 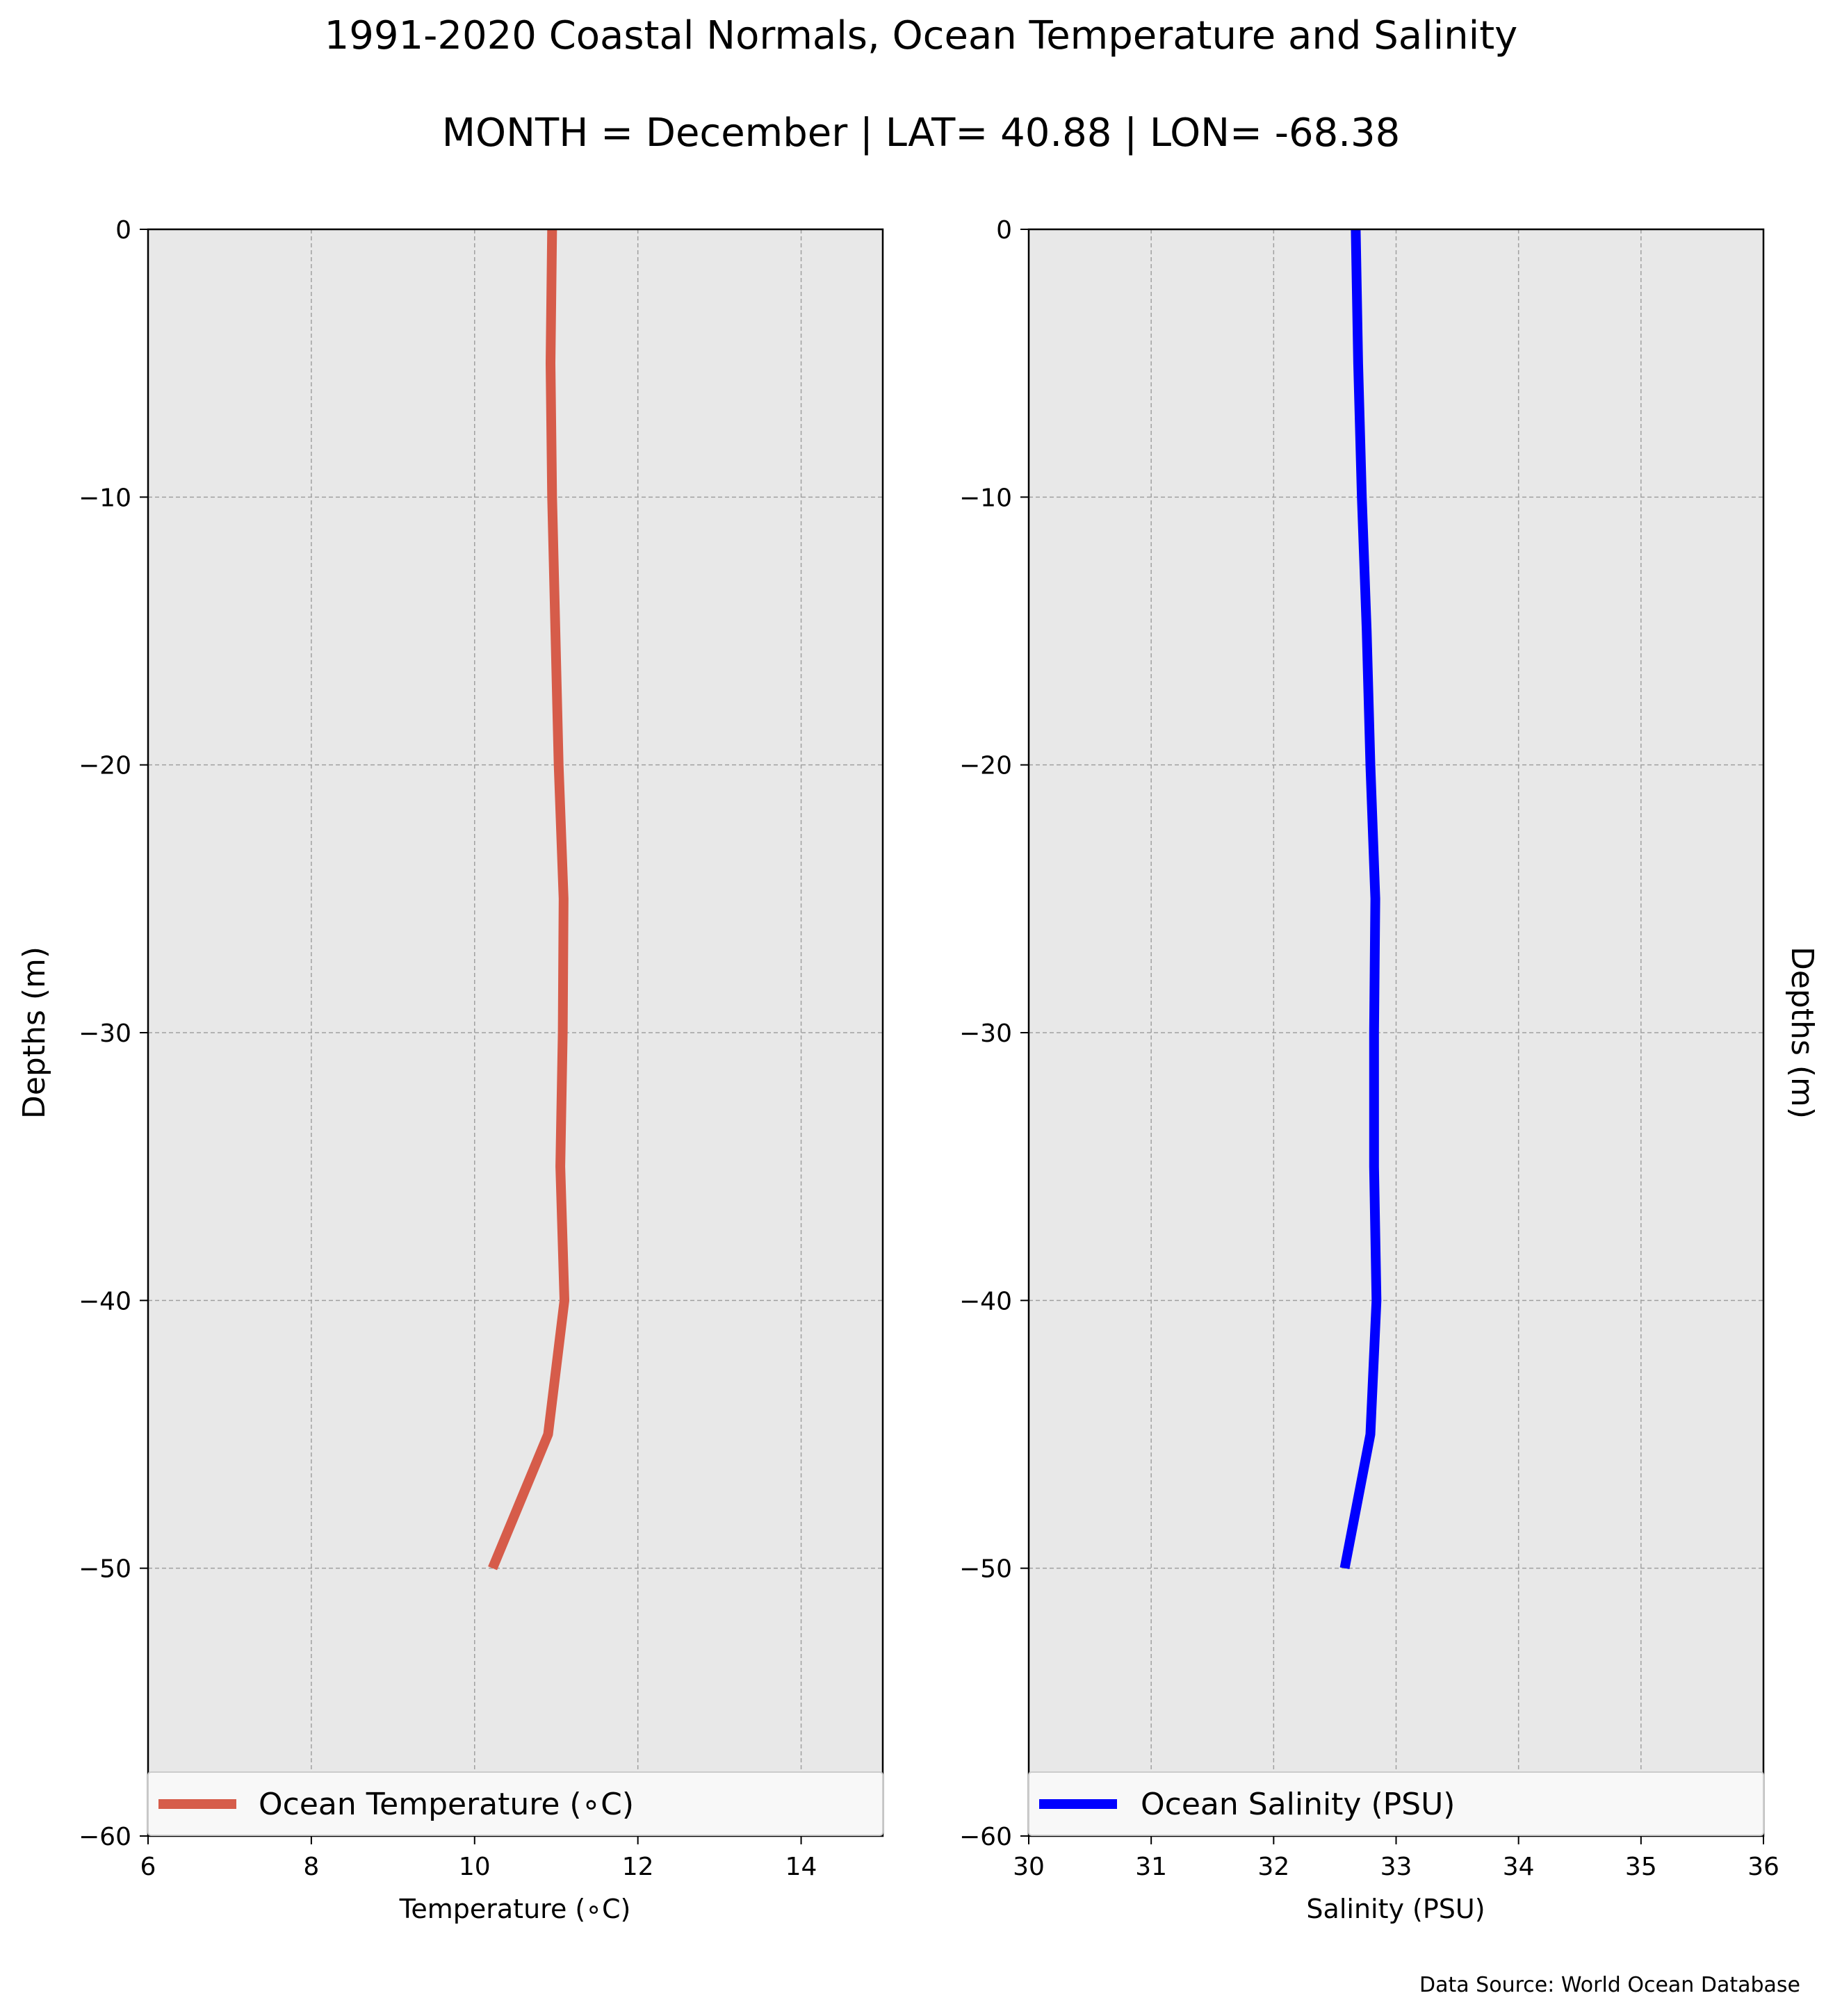 What do you see at coordinates (1298, 1805) in the screenshot?
I see `legend-label: Ocean Salinity (PSU)` at bounding box center [1298, 1805].